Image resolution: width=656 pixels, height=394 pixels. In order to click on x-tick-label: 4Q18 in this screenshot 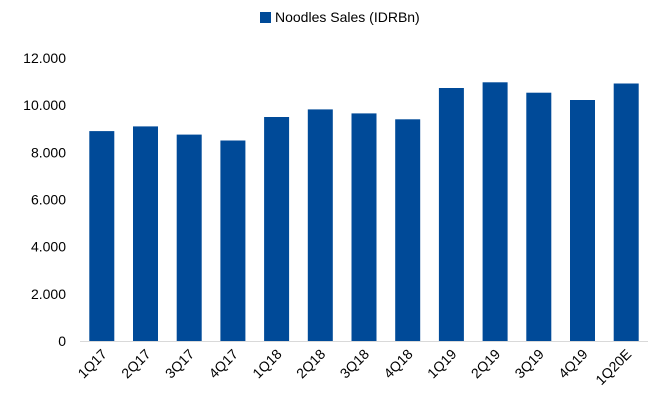, I will do `click(398, 364)`.